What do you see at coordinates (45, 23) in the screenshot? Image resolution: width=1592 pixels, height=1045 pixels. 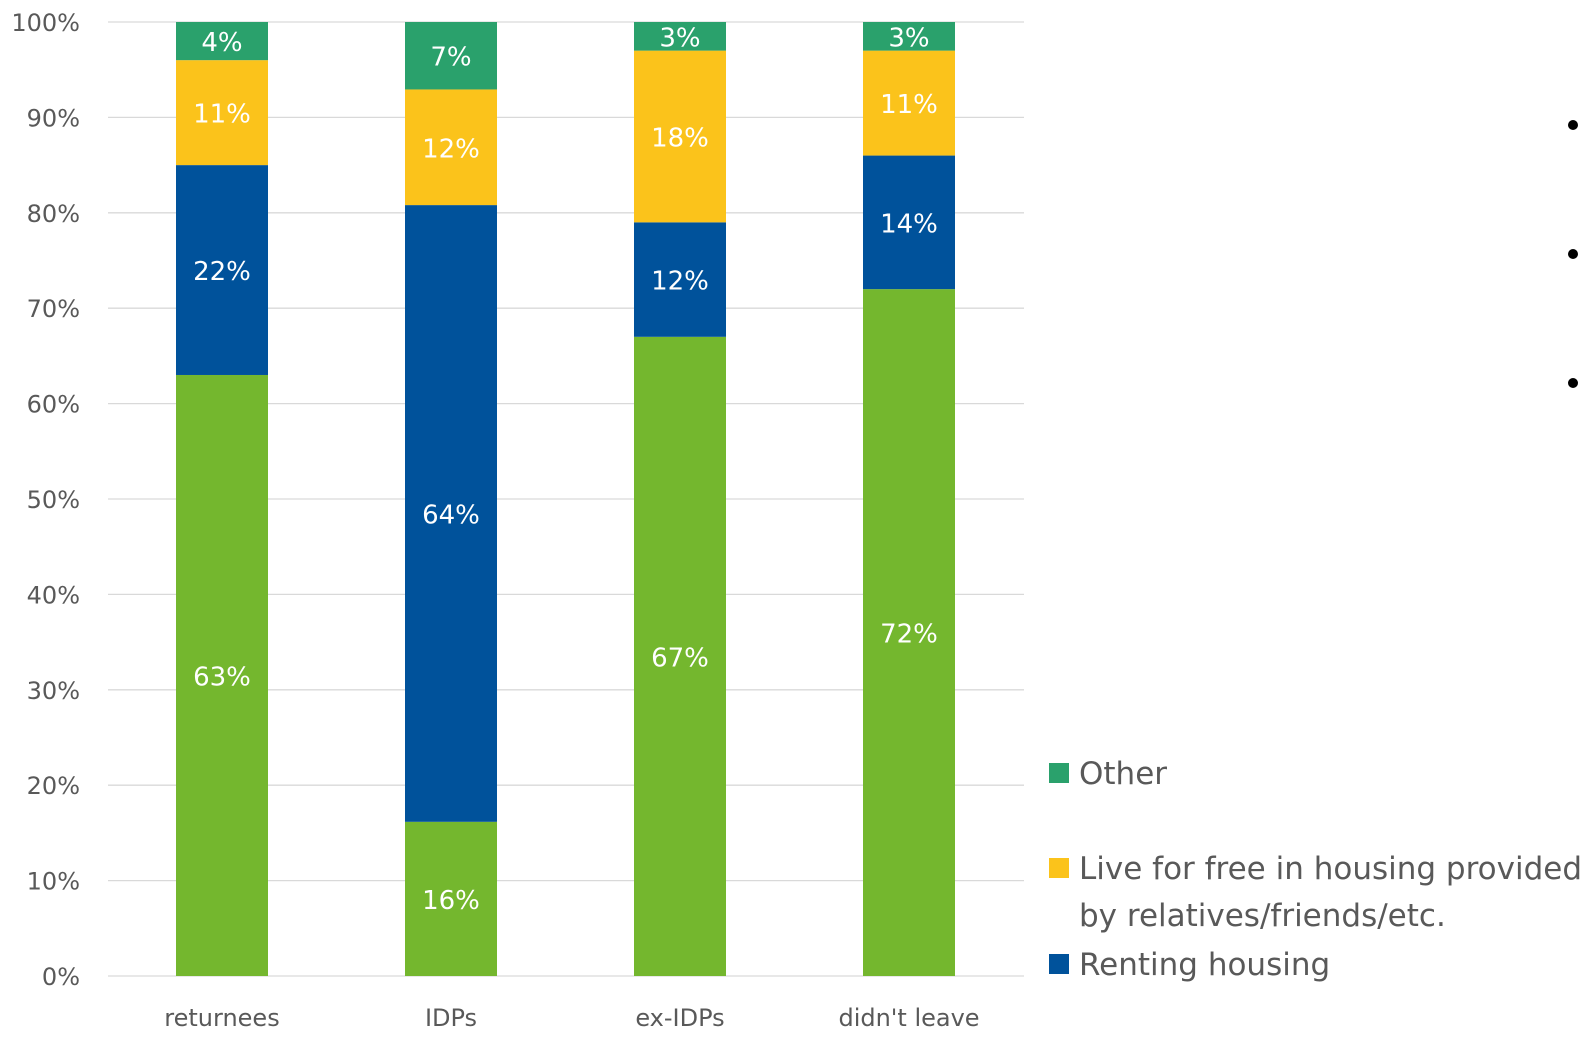 I see `y-tick-label: 100%` at bounding box center [45, 23].